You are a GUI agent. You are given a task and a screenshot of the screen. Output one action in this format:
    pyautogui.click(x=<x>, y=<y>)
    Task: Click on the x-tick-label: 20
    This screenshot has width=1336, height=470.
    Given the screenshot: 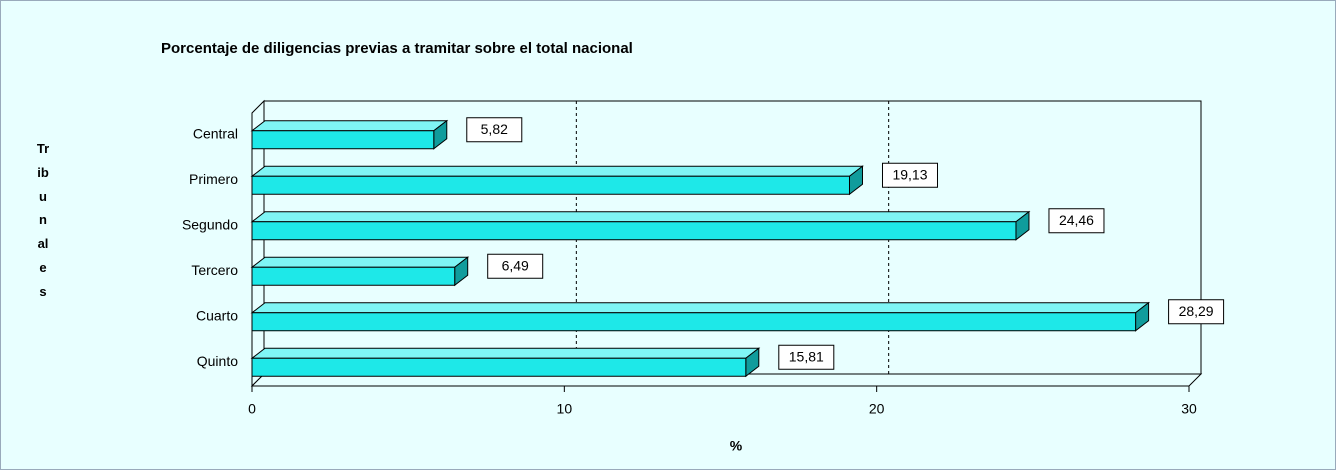 What is the action you would take?
    pyautogui.click(x=877, y=409)
    